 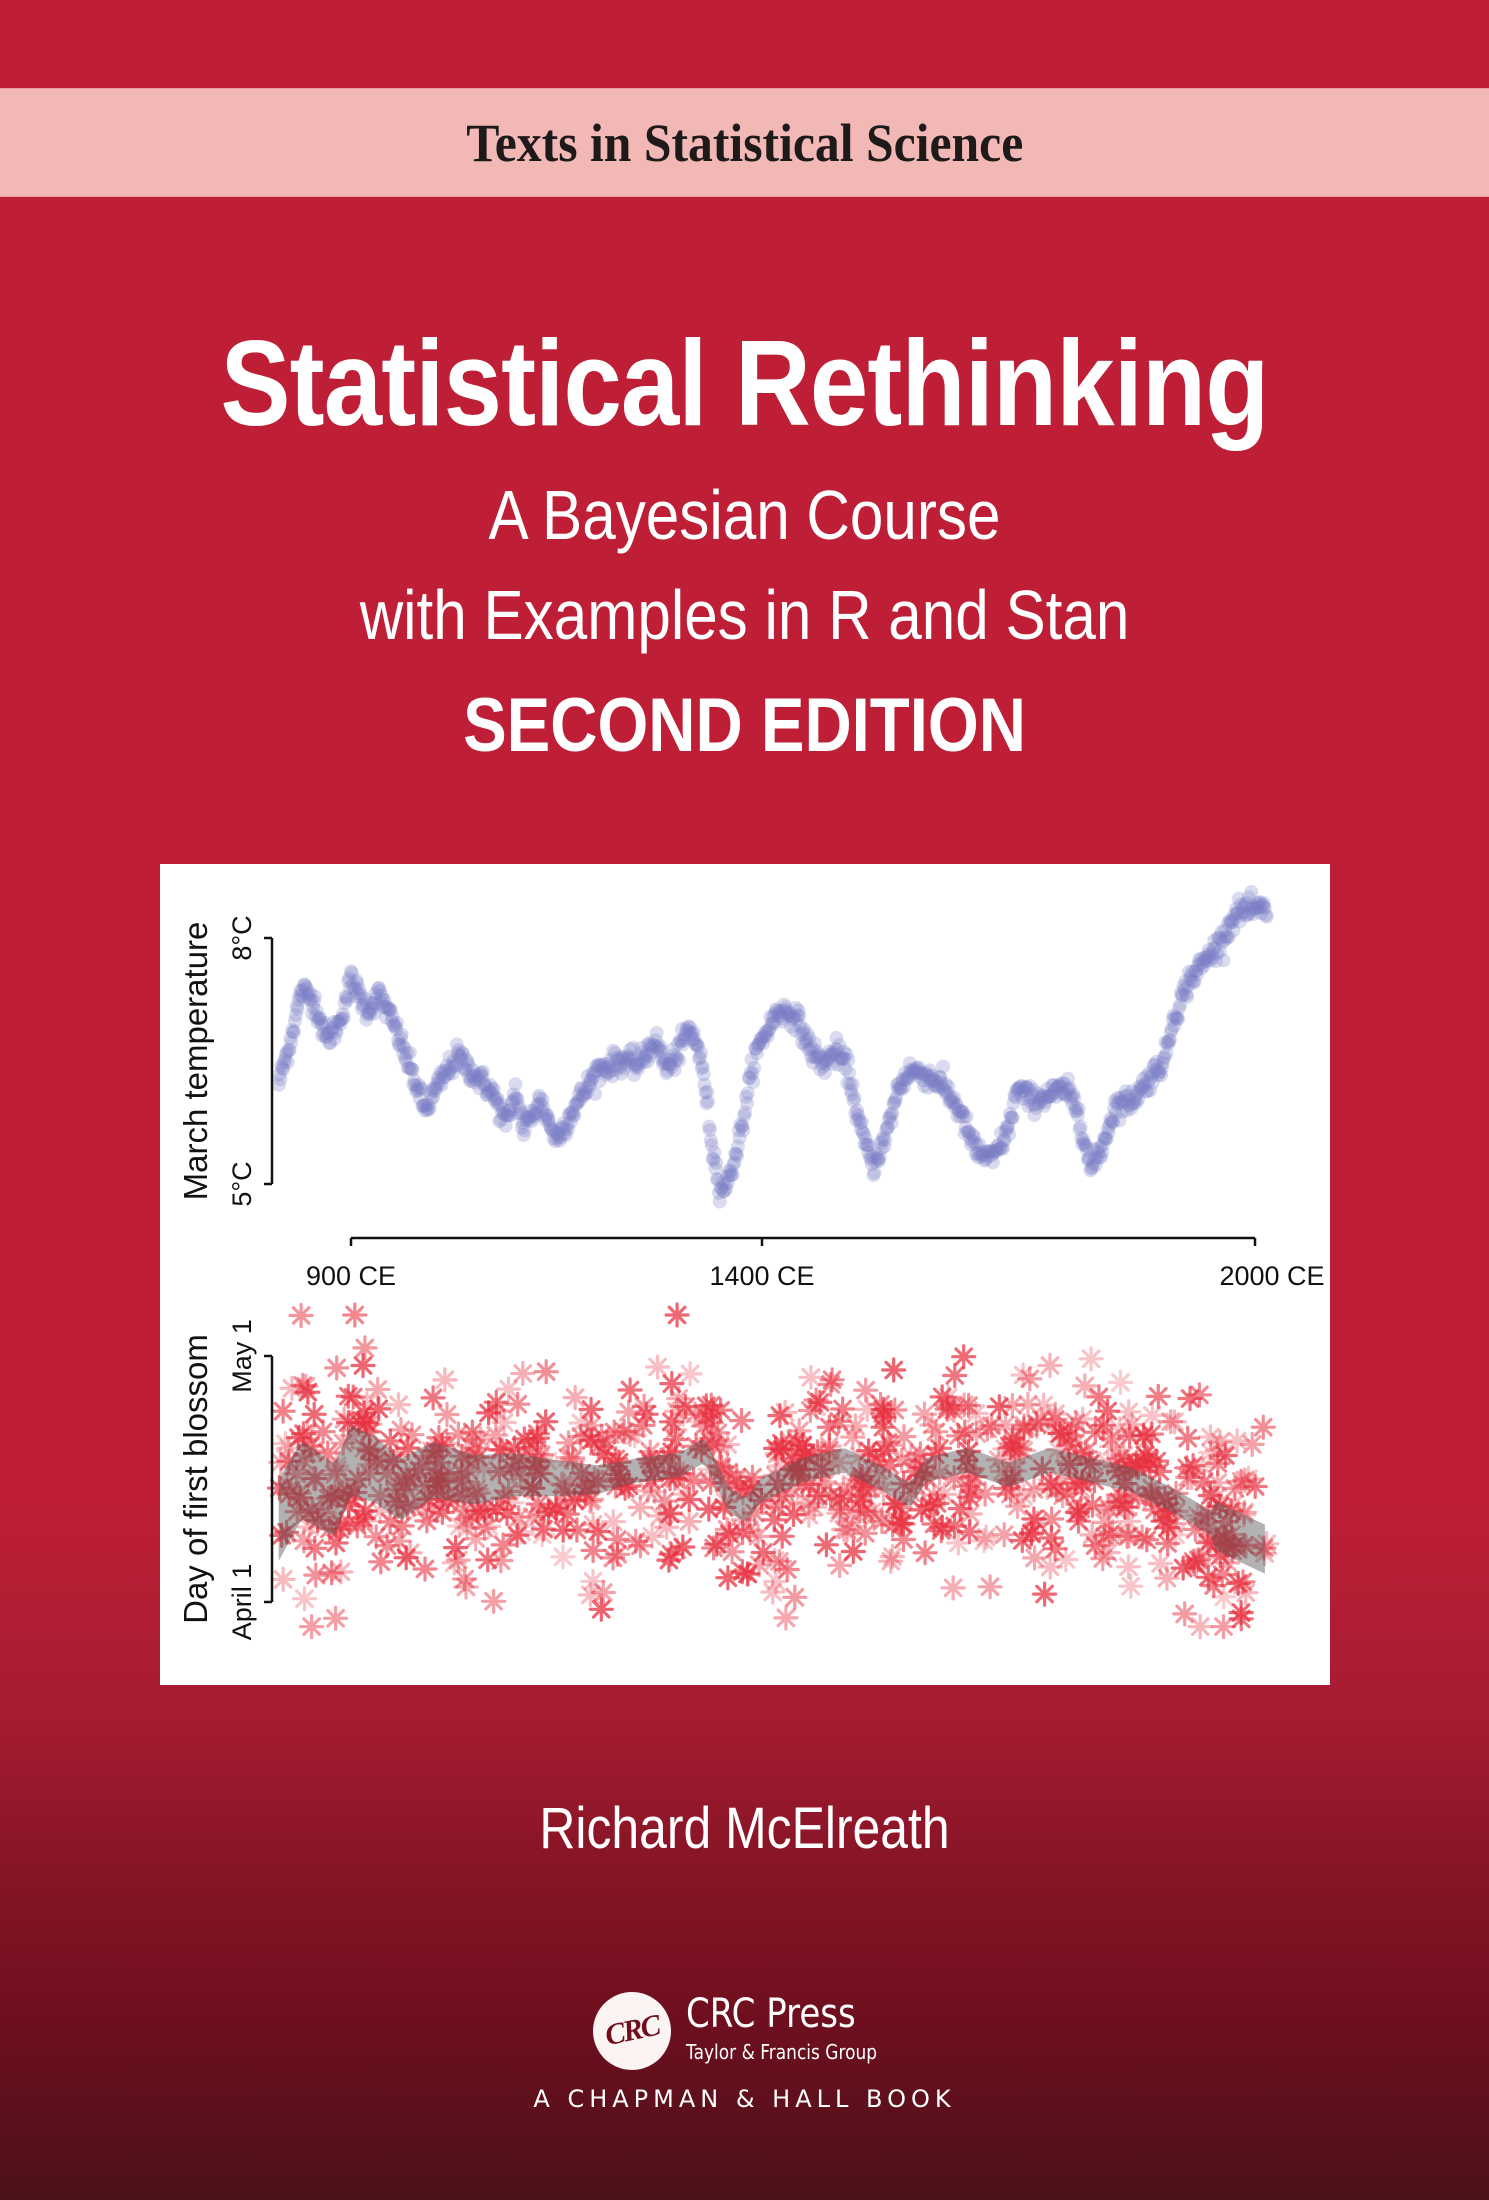 What do you see at coordinates (242, 937) in the screenshot?
I see `y-tick-8c: 8°C` at bounding box center [242, 937].